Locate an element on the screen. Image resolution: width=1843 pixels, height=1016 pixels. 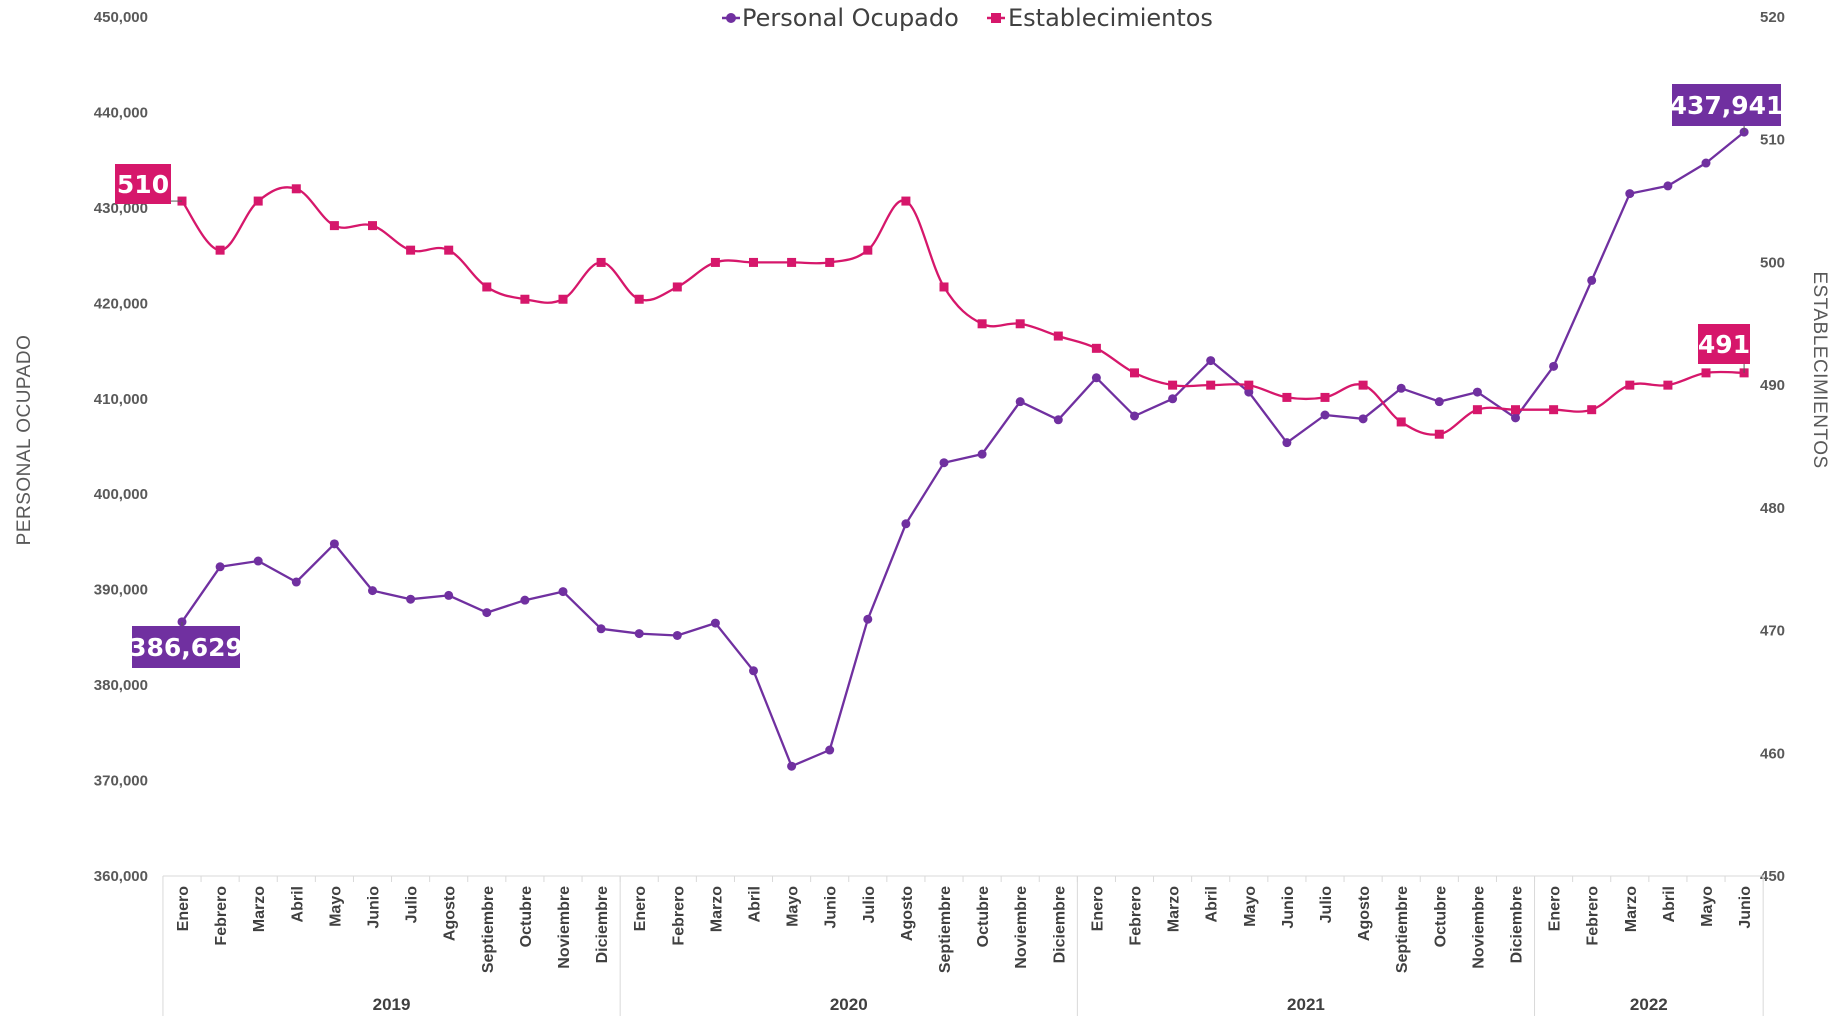
legend-marker-personal-ocupado is located at coordinates (731, 18).